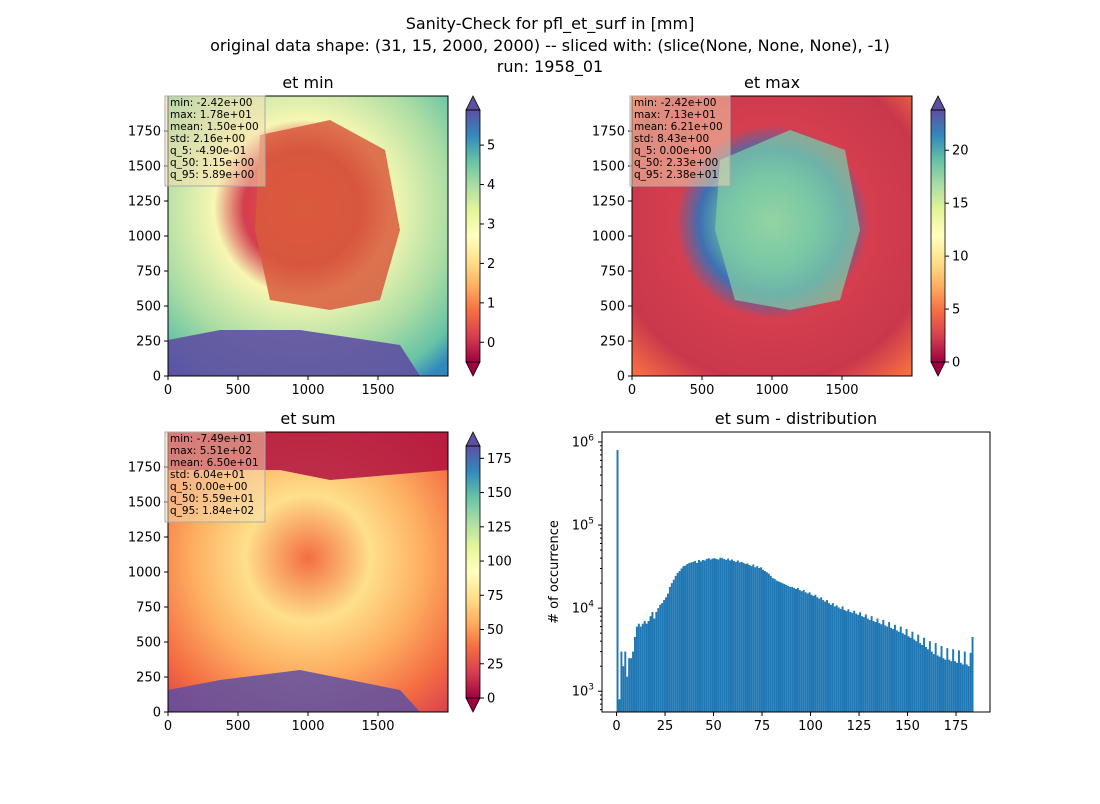 This screenshot has height=804, width=1100. I want to click on x-tick-label: 150, so click(907, 726).